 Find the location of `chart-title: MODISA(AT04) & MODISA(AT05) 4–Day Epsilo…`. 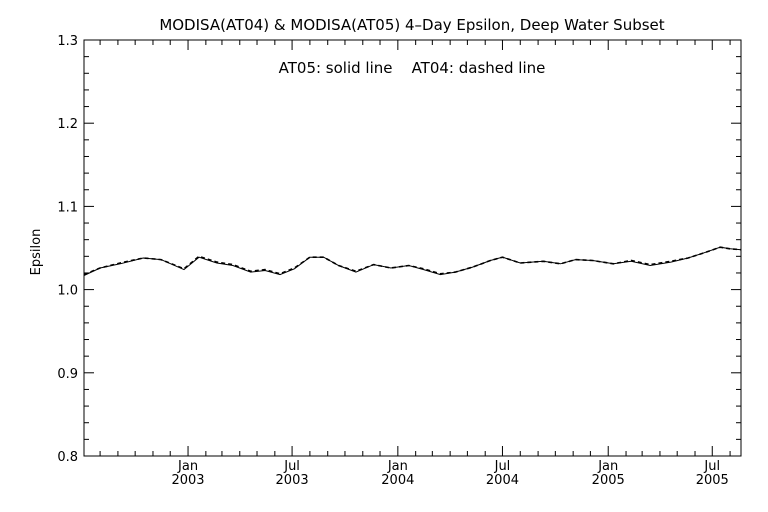

chart-title: MODISA(AT04) & MODISA(AT05) 4–Day Epsilo… is located at coordinates (411, 25).